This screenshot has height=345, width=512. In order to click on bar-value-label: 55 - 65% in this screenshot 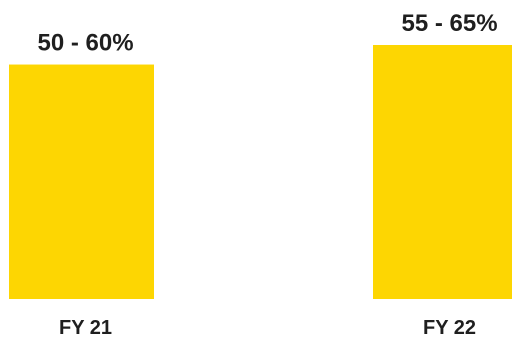, I will do `click(449, 23)`.